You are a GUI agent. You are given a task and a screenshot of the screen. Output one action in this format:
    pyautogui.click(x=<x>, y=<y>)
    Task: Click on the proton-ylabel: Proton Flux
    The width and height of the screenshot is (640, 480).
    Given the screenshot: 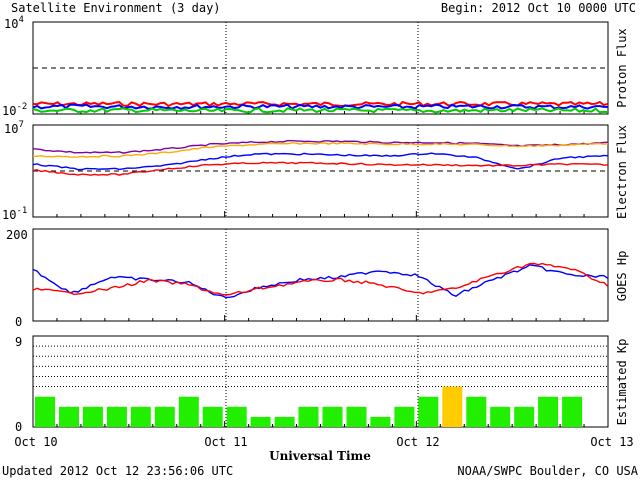 What is the action you would take?
    pyautogui.click(x=622, y=67)
    